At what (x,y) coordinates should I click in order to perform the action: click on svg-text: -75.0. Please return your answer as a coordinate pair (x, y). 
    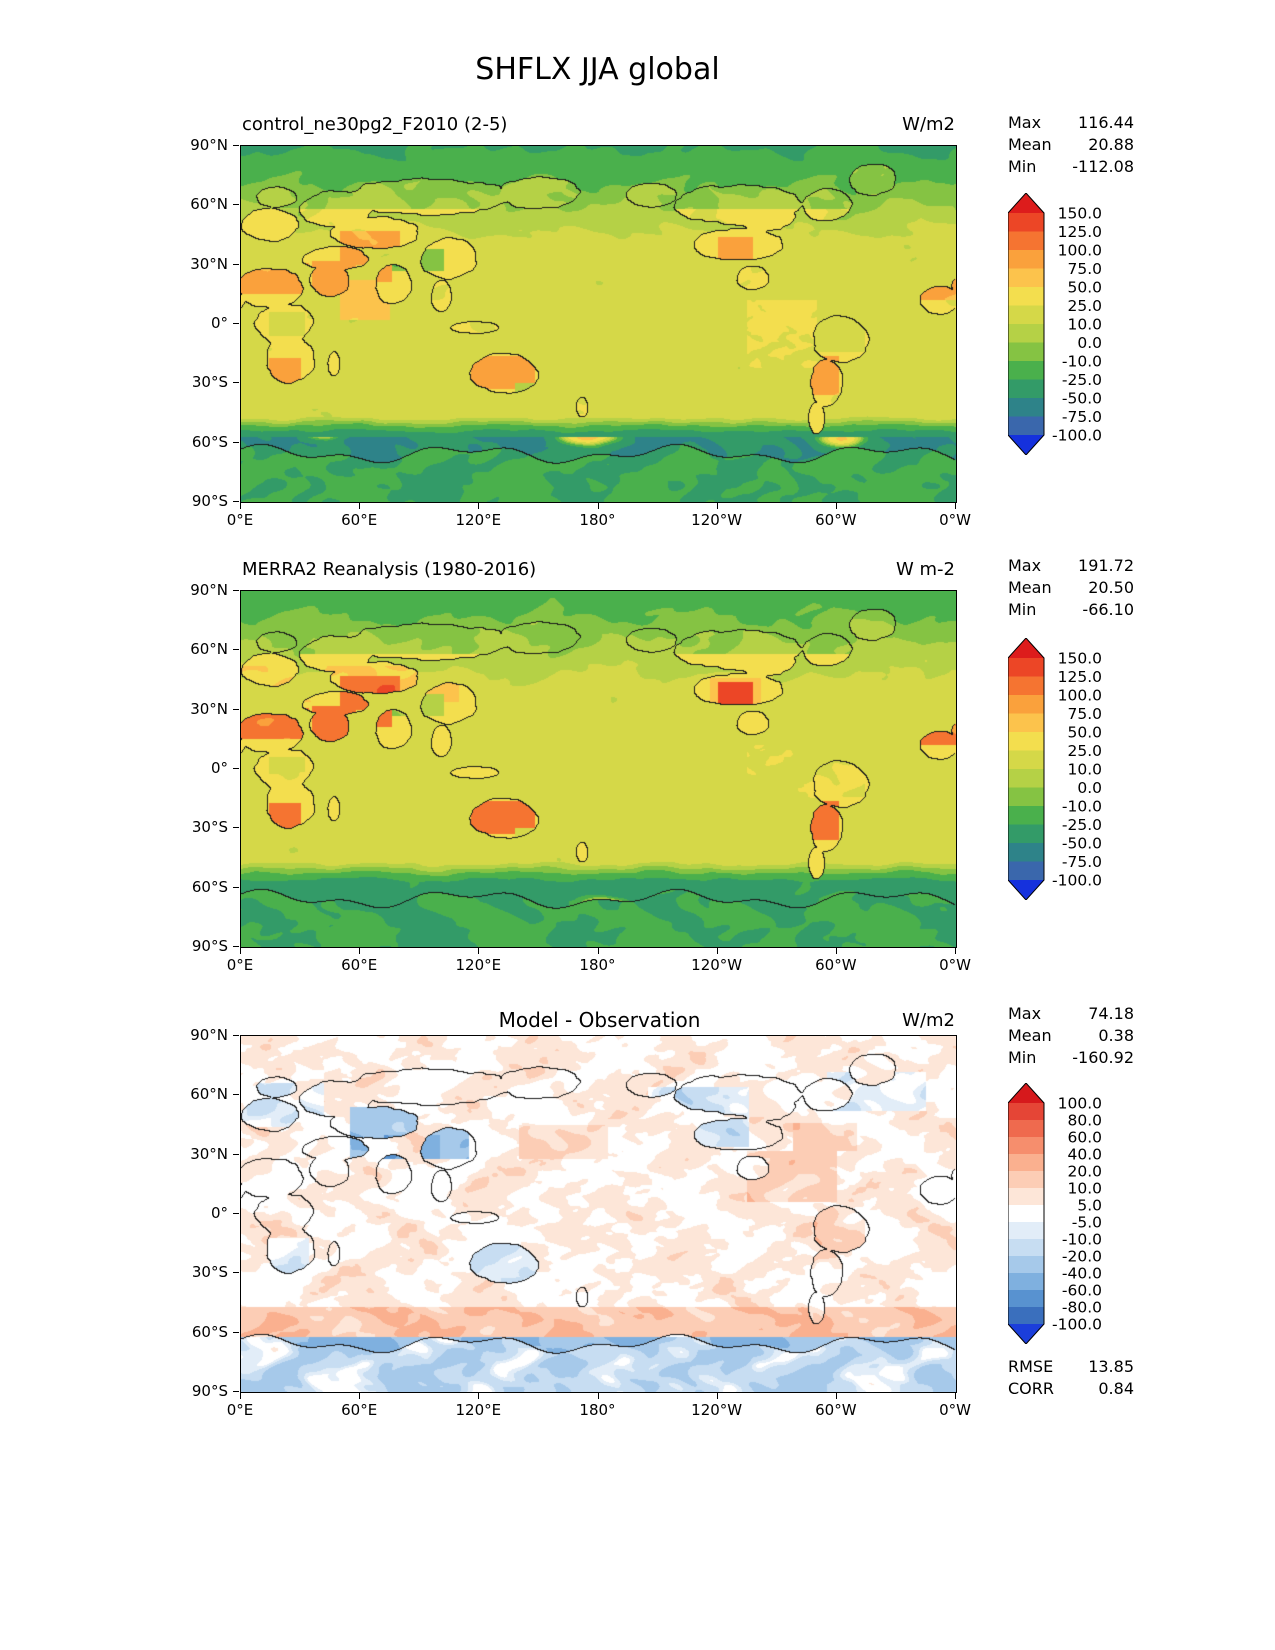
    Looking at the image, I should click on (1082, 417).